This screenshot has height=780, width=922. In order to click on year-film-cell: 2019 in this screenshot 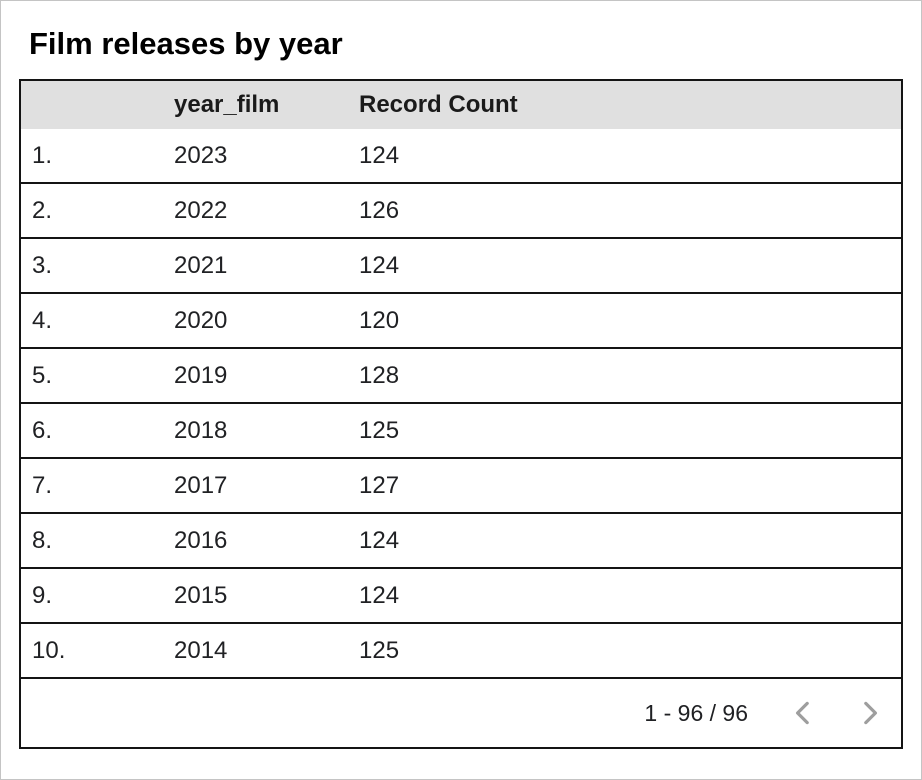, I will do `click(201, 375)`.